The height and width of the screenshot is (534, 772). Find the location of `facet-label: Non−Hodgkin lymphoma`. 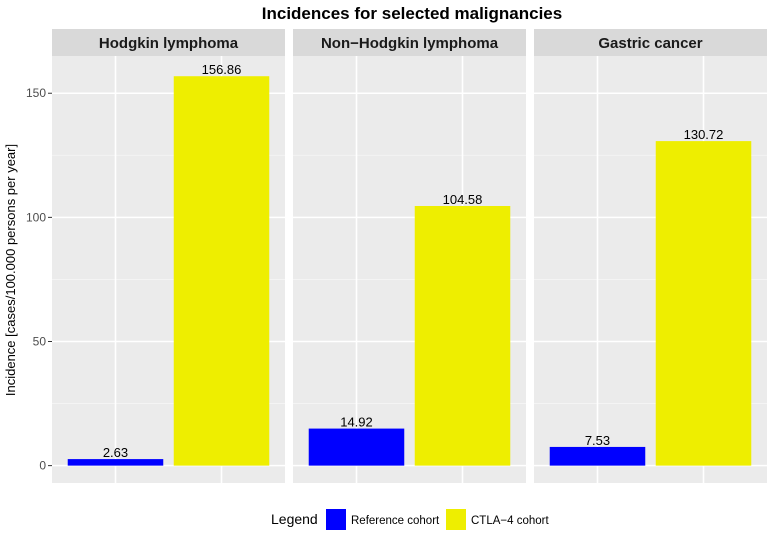

facet-label: Non−Hodgkin lymphoma is located at coordinates (410, 43).